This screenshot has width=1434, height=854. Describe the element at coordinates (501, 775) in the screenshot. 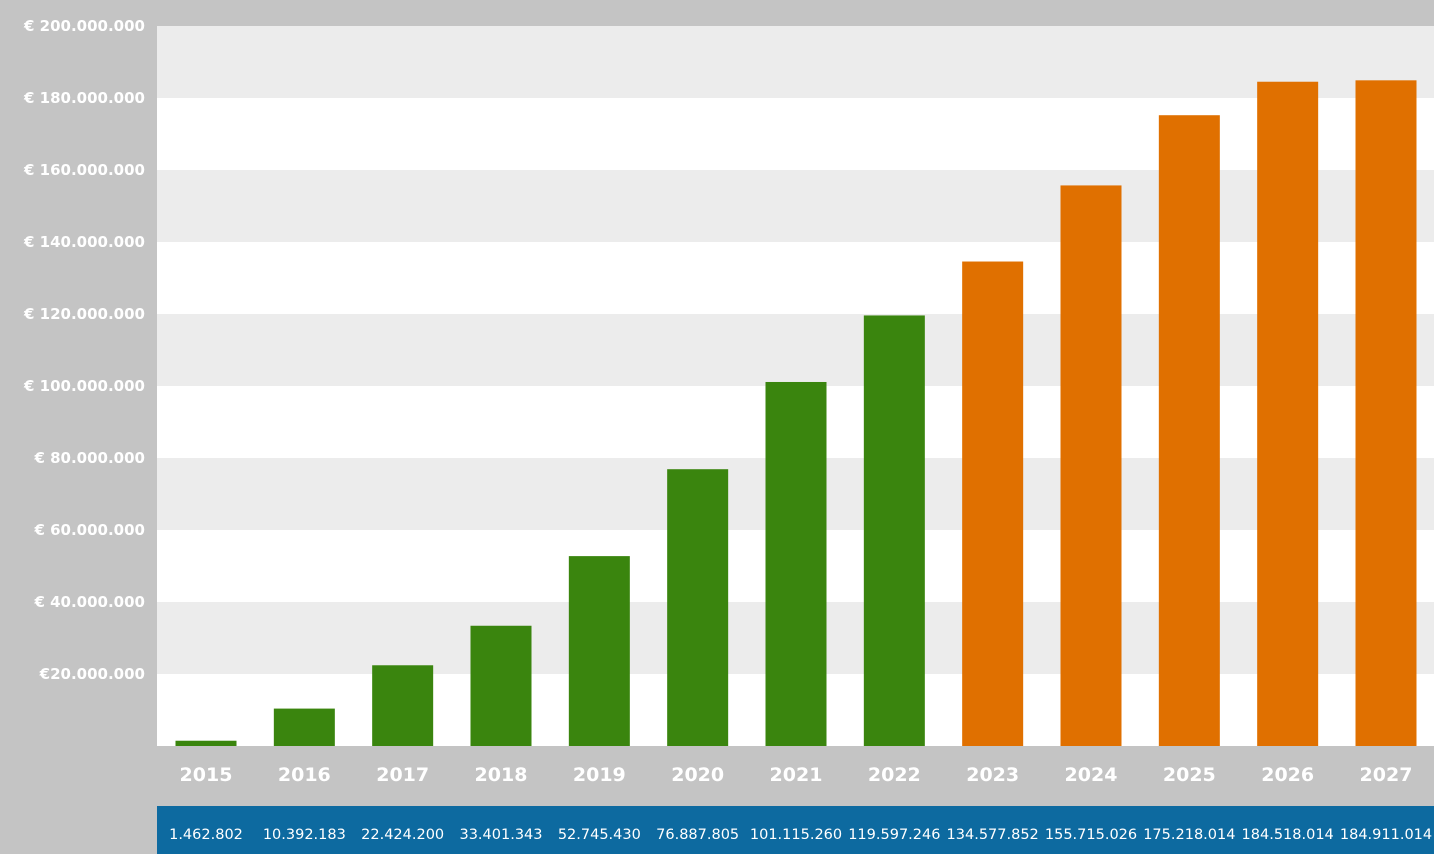

I see `x-tick-label: 2018` at that location.